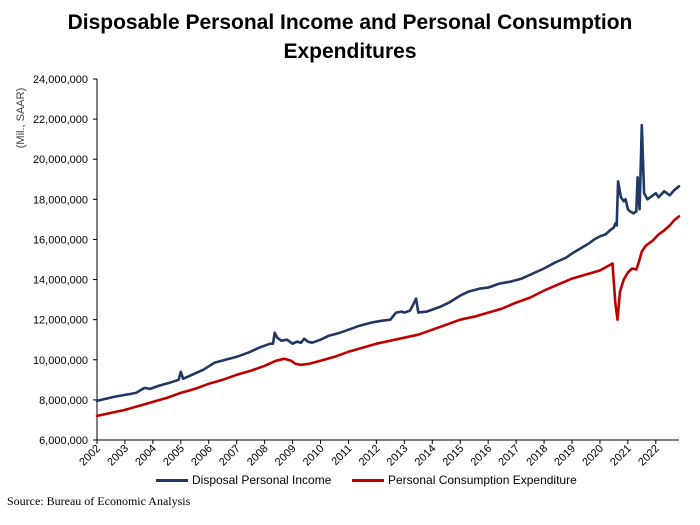 This screenshot has width=700, height=525. What do you see at coordinates (60, 80) in the screenshot?
I see `y-tick-label: 24,000,000` at bounding box center [60, 80].